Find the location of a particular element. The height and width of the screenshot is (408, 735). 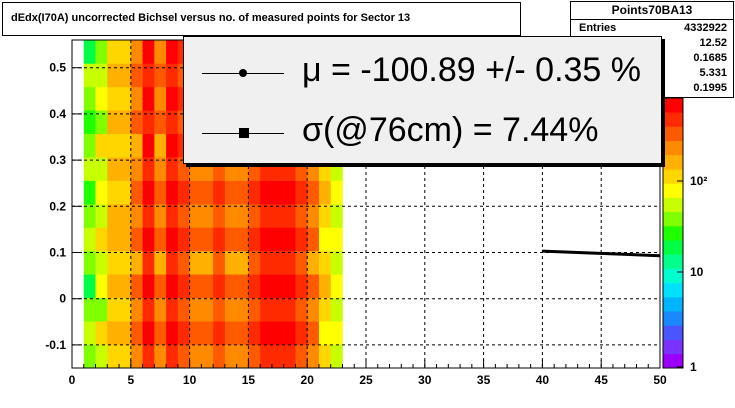

stats-row: 0.1685 is located at coordinates (649, 59).